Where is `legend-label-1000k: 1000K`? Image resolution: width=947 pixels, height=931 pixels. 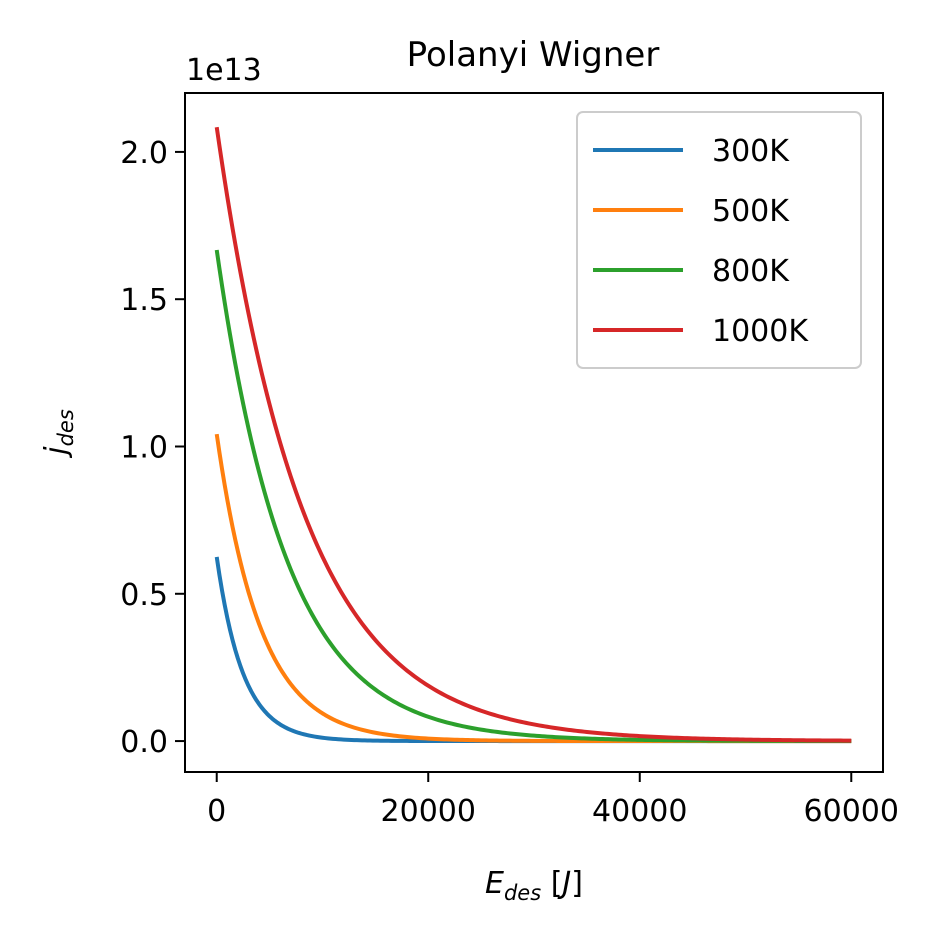 legend-label-1000k: 1000K is located at coordinates (760, 331).